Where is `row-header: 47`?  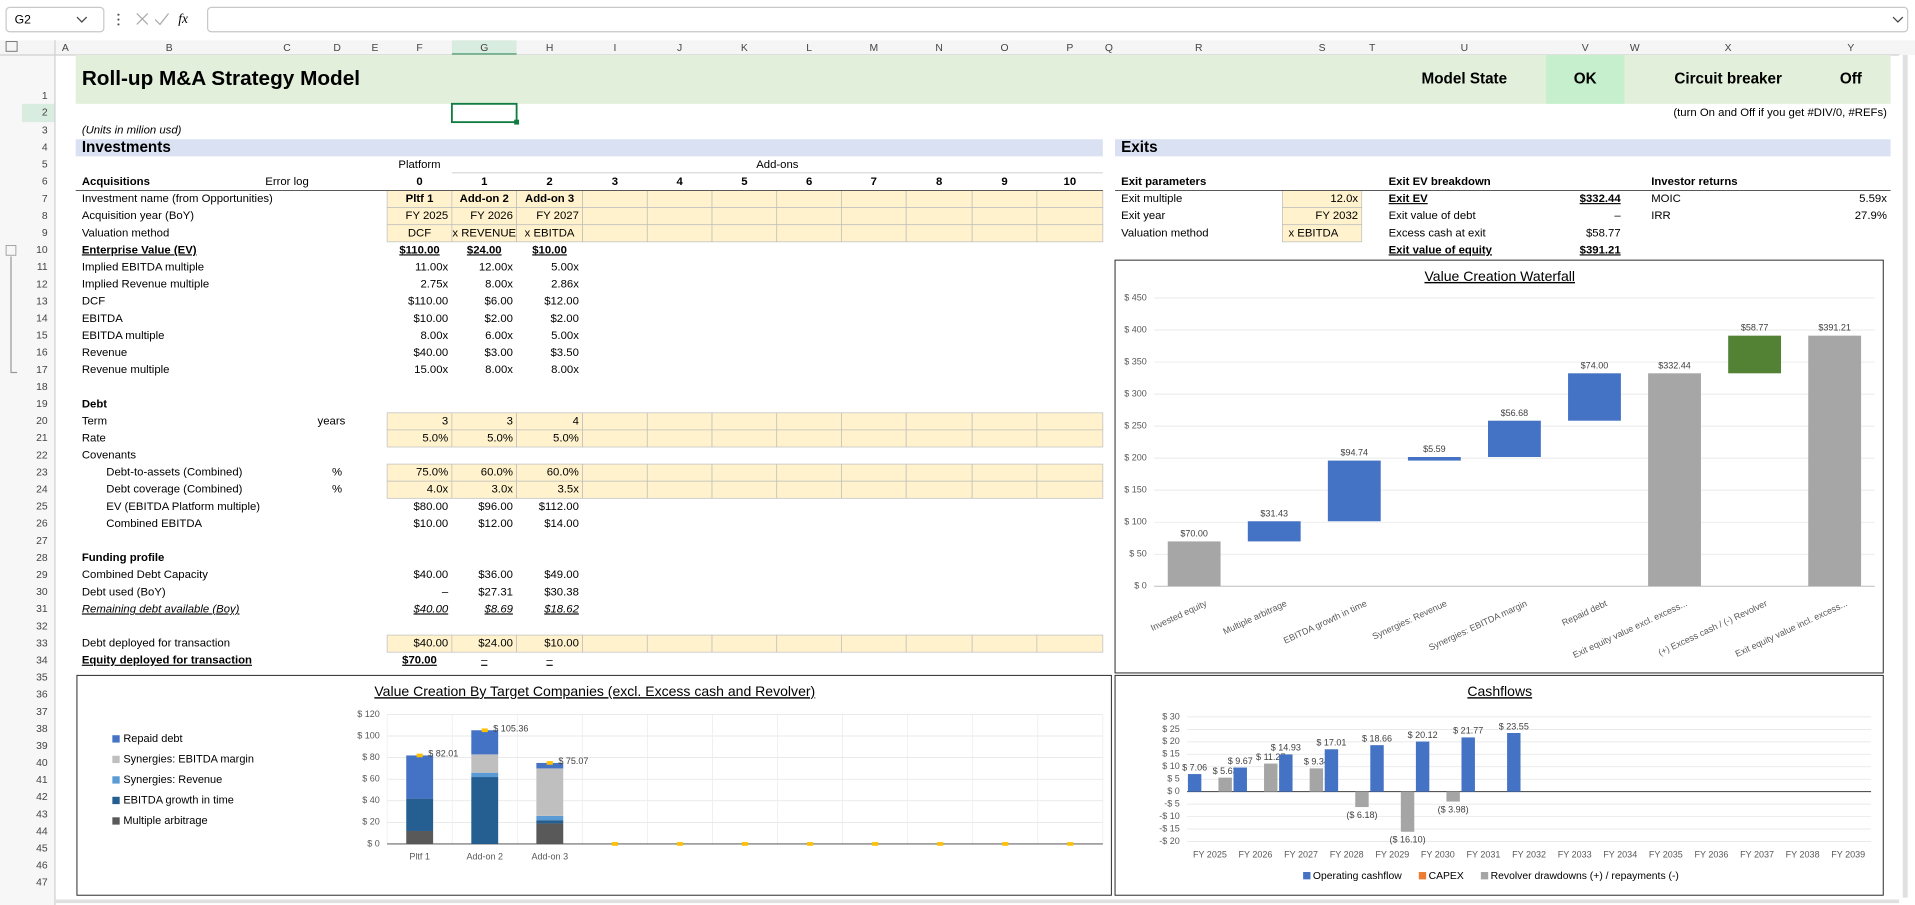
row-header: 47 is located at coordinates (42, 883).